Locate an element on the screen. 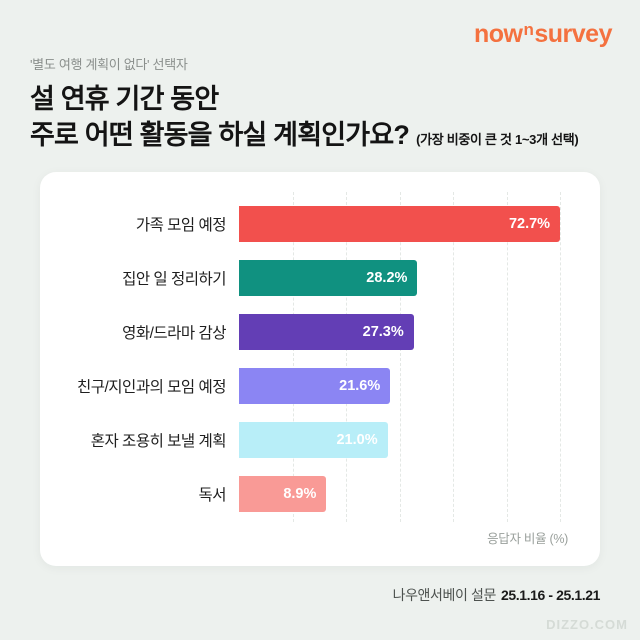 This screenshot has width=640, height=640. chart-row: 독서 8.9% is located at coordinates (317, 494).